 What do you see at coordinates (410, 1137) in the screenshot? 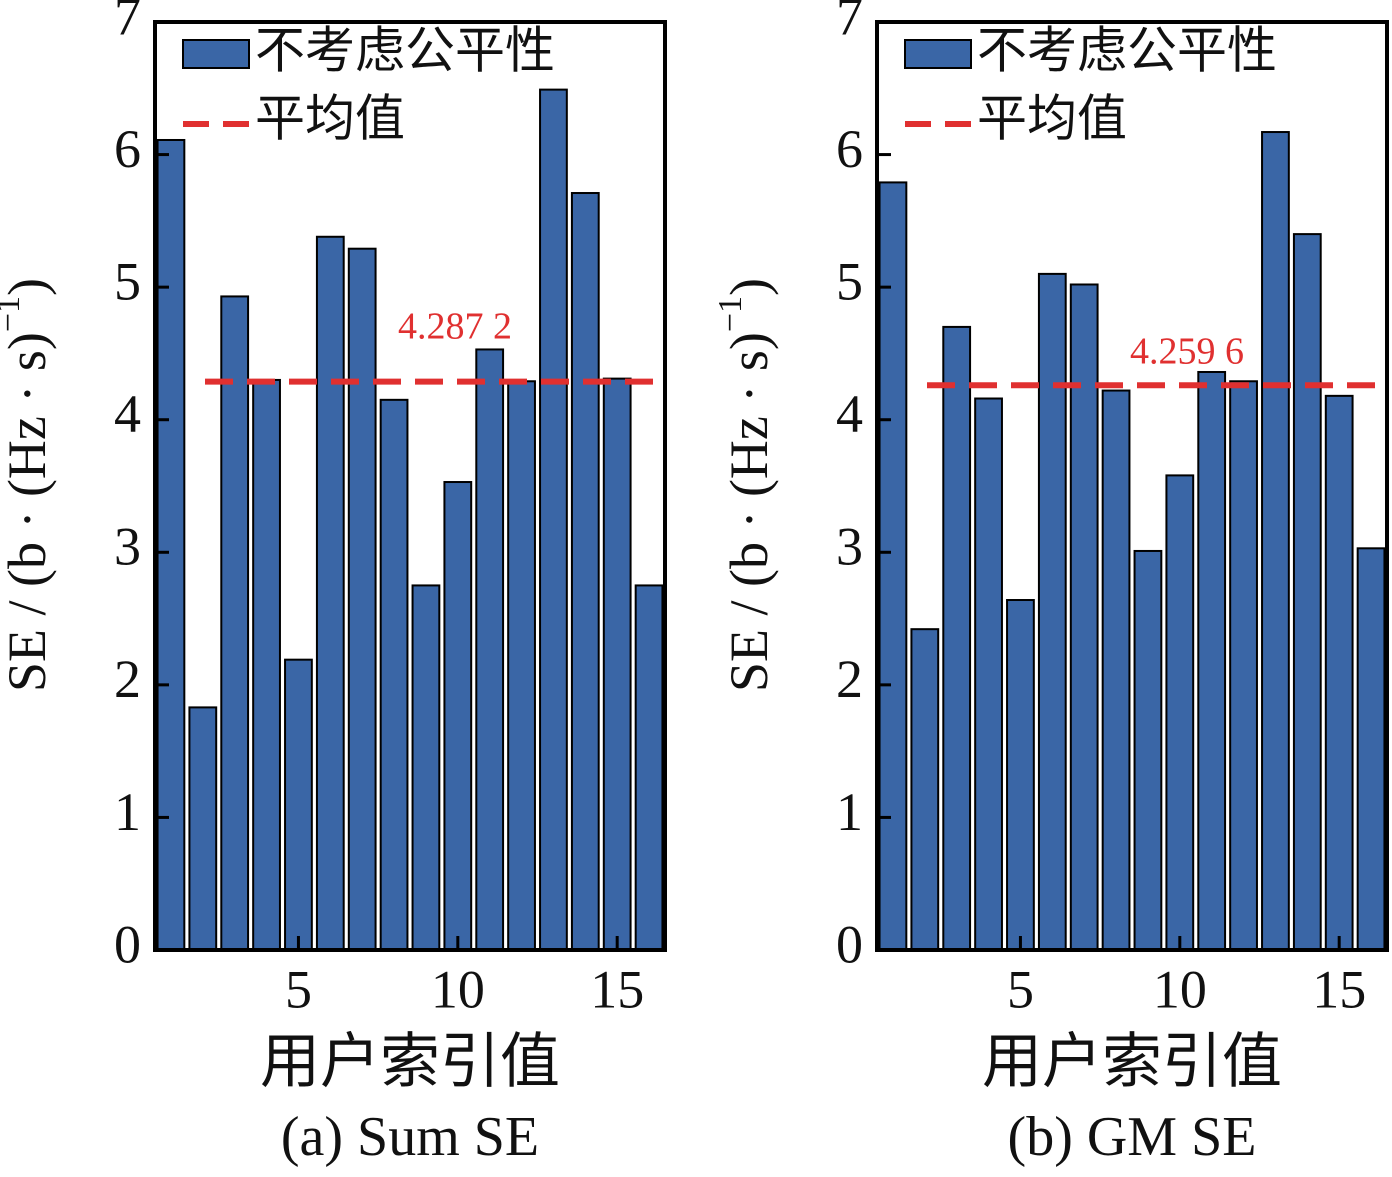
I see `caption: (a) Sum SE` at bounding box center [410, 1137].